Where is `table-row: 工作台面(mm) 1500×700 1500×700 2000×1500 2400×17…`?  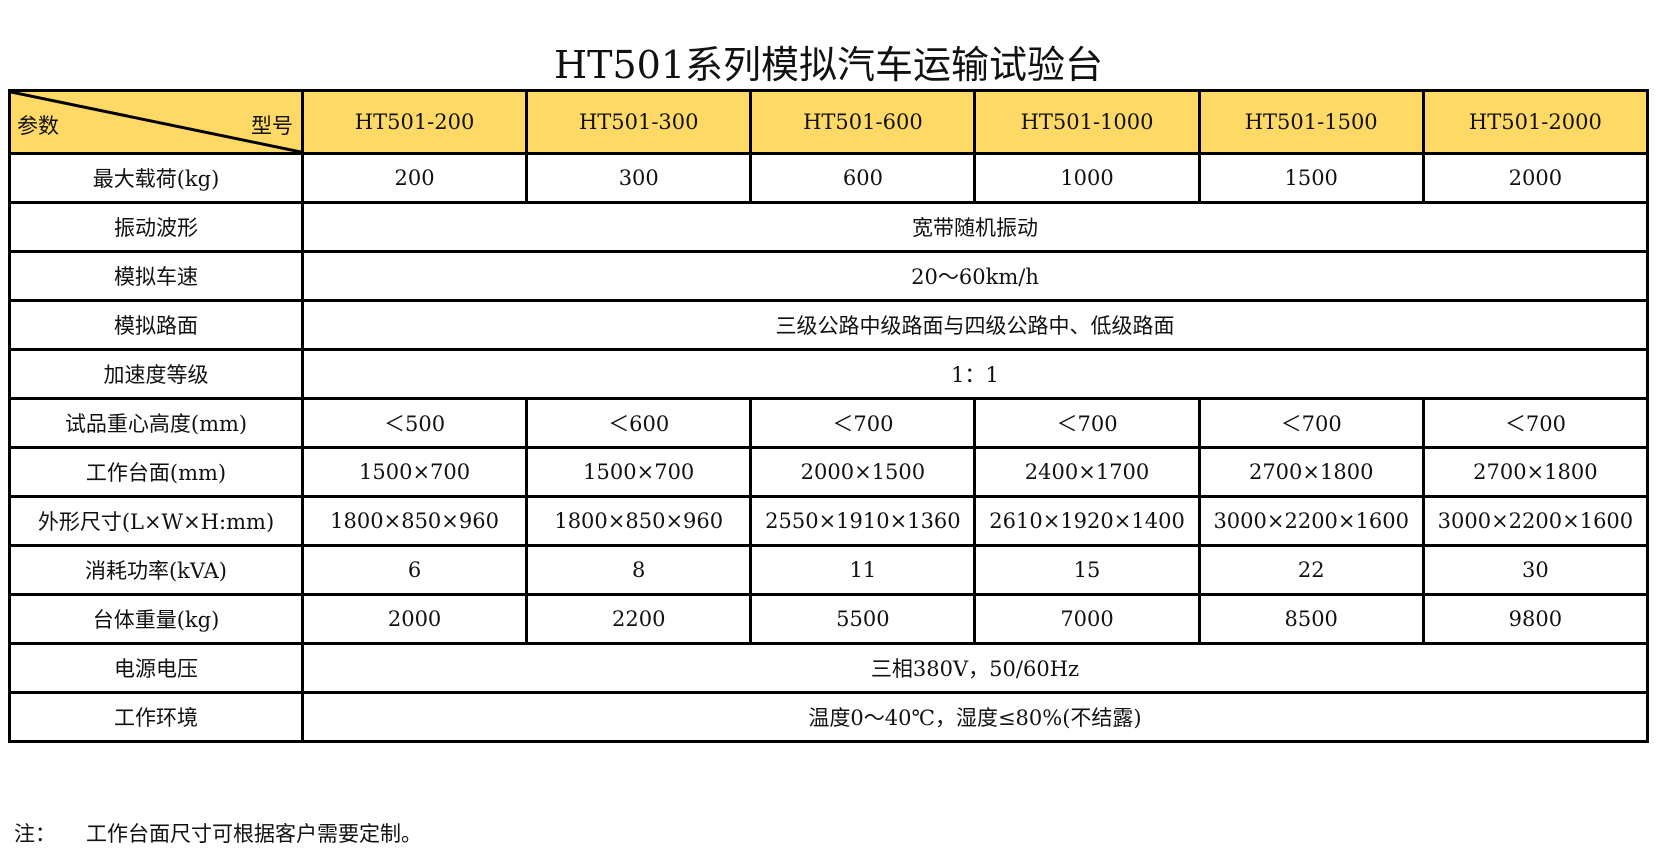
table-row: 工作台面(mm) 1500×700 1500×700 2000×1500 2400×17… is located at coordinates (829, 472).